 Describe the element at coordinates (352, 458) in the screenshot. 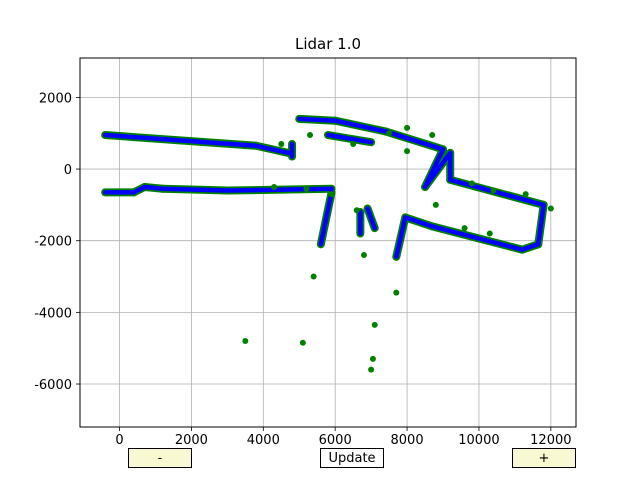

I see `update-button: Update` at that location.